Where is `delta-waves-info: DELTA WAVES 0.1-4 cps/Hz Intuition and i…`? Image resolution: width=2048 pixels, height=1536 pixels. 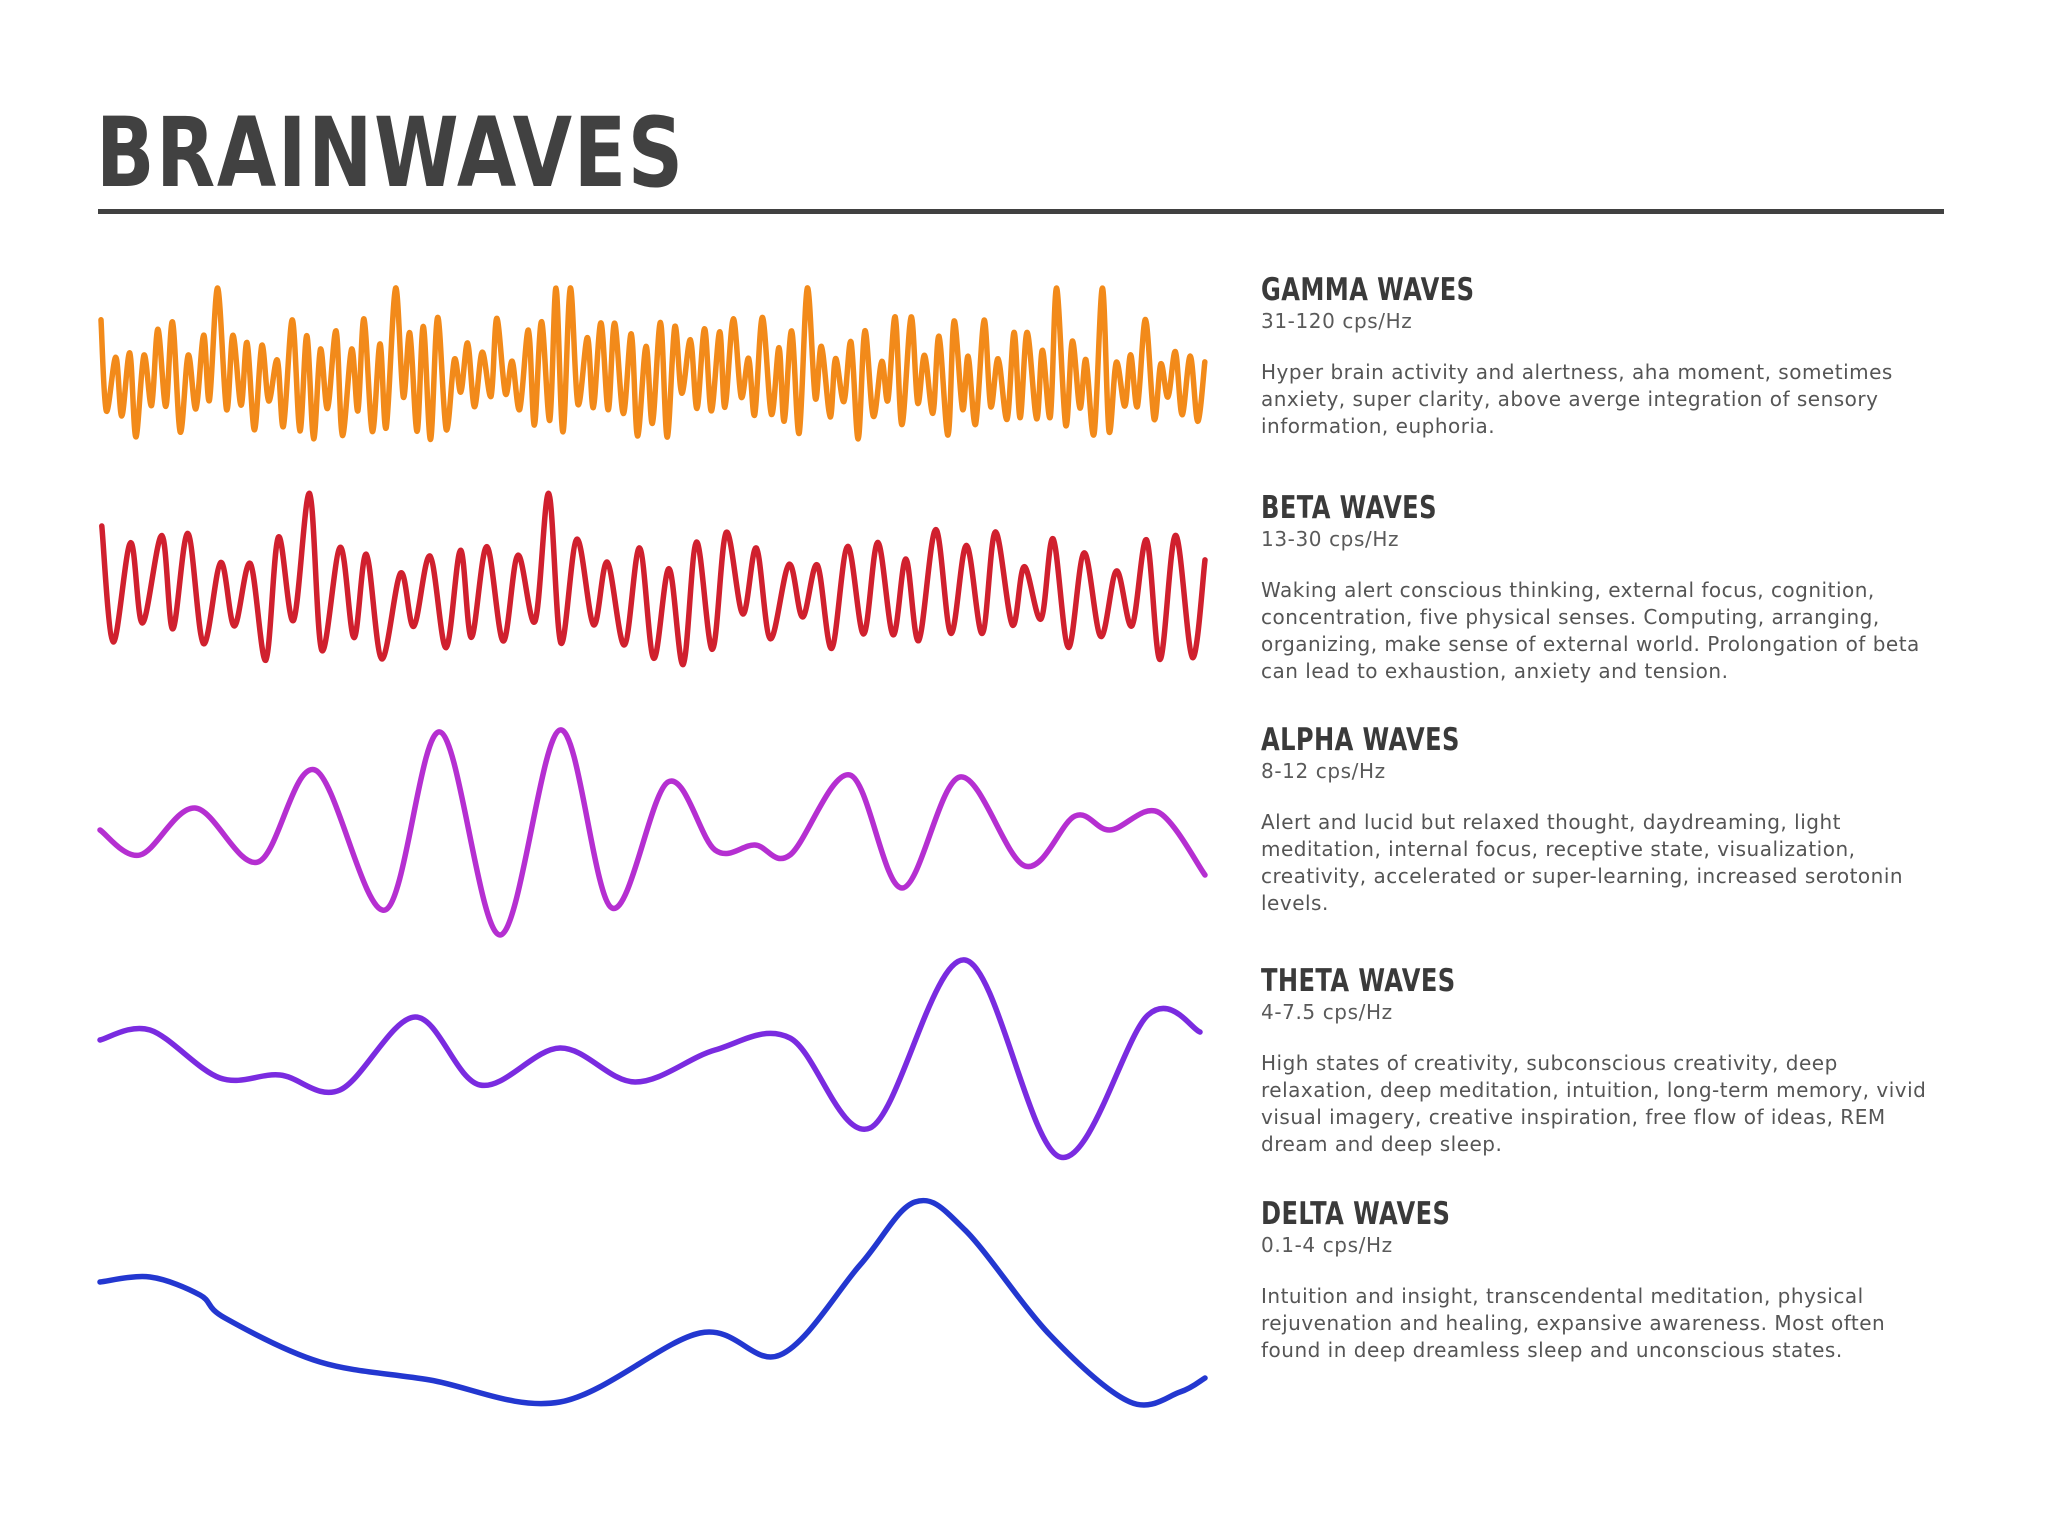 delta-waves-info: DELTA WAVES 0.1-4 cps/Hz Intuition and i… is located at coordinates (1606, 1280).